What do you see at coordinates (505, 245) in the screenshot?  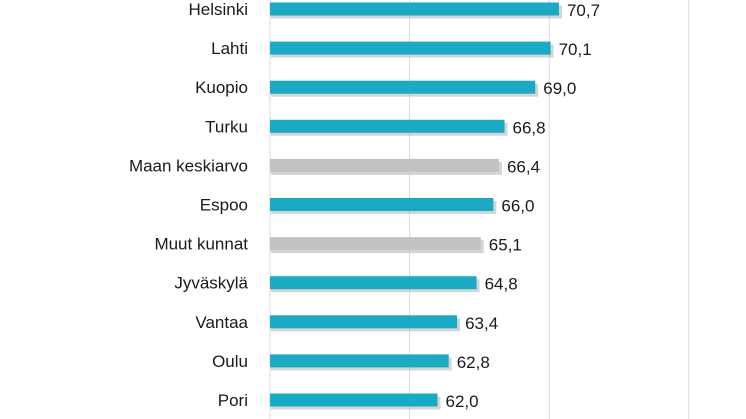 I see `data-label: 65,1` at bounding box center [505, 245].